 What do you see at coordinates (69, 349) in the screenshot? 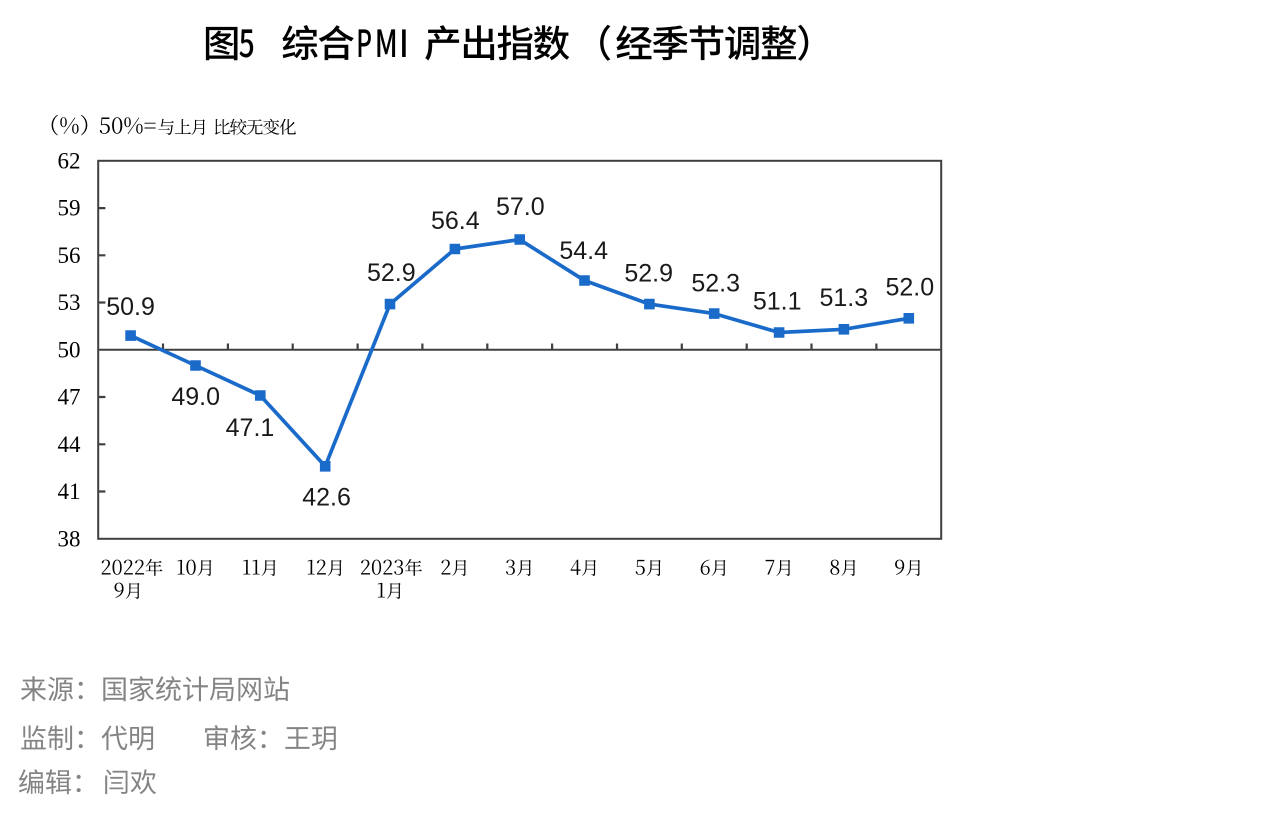
I see `svg-text: 50` at bounding box center [69, 349].